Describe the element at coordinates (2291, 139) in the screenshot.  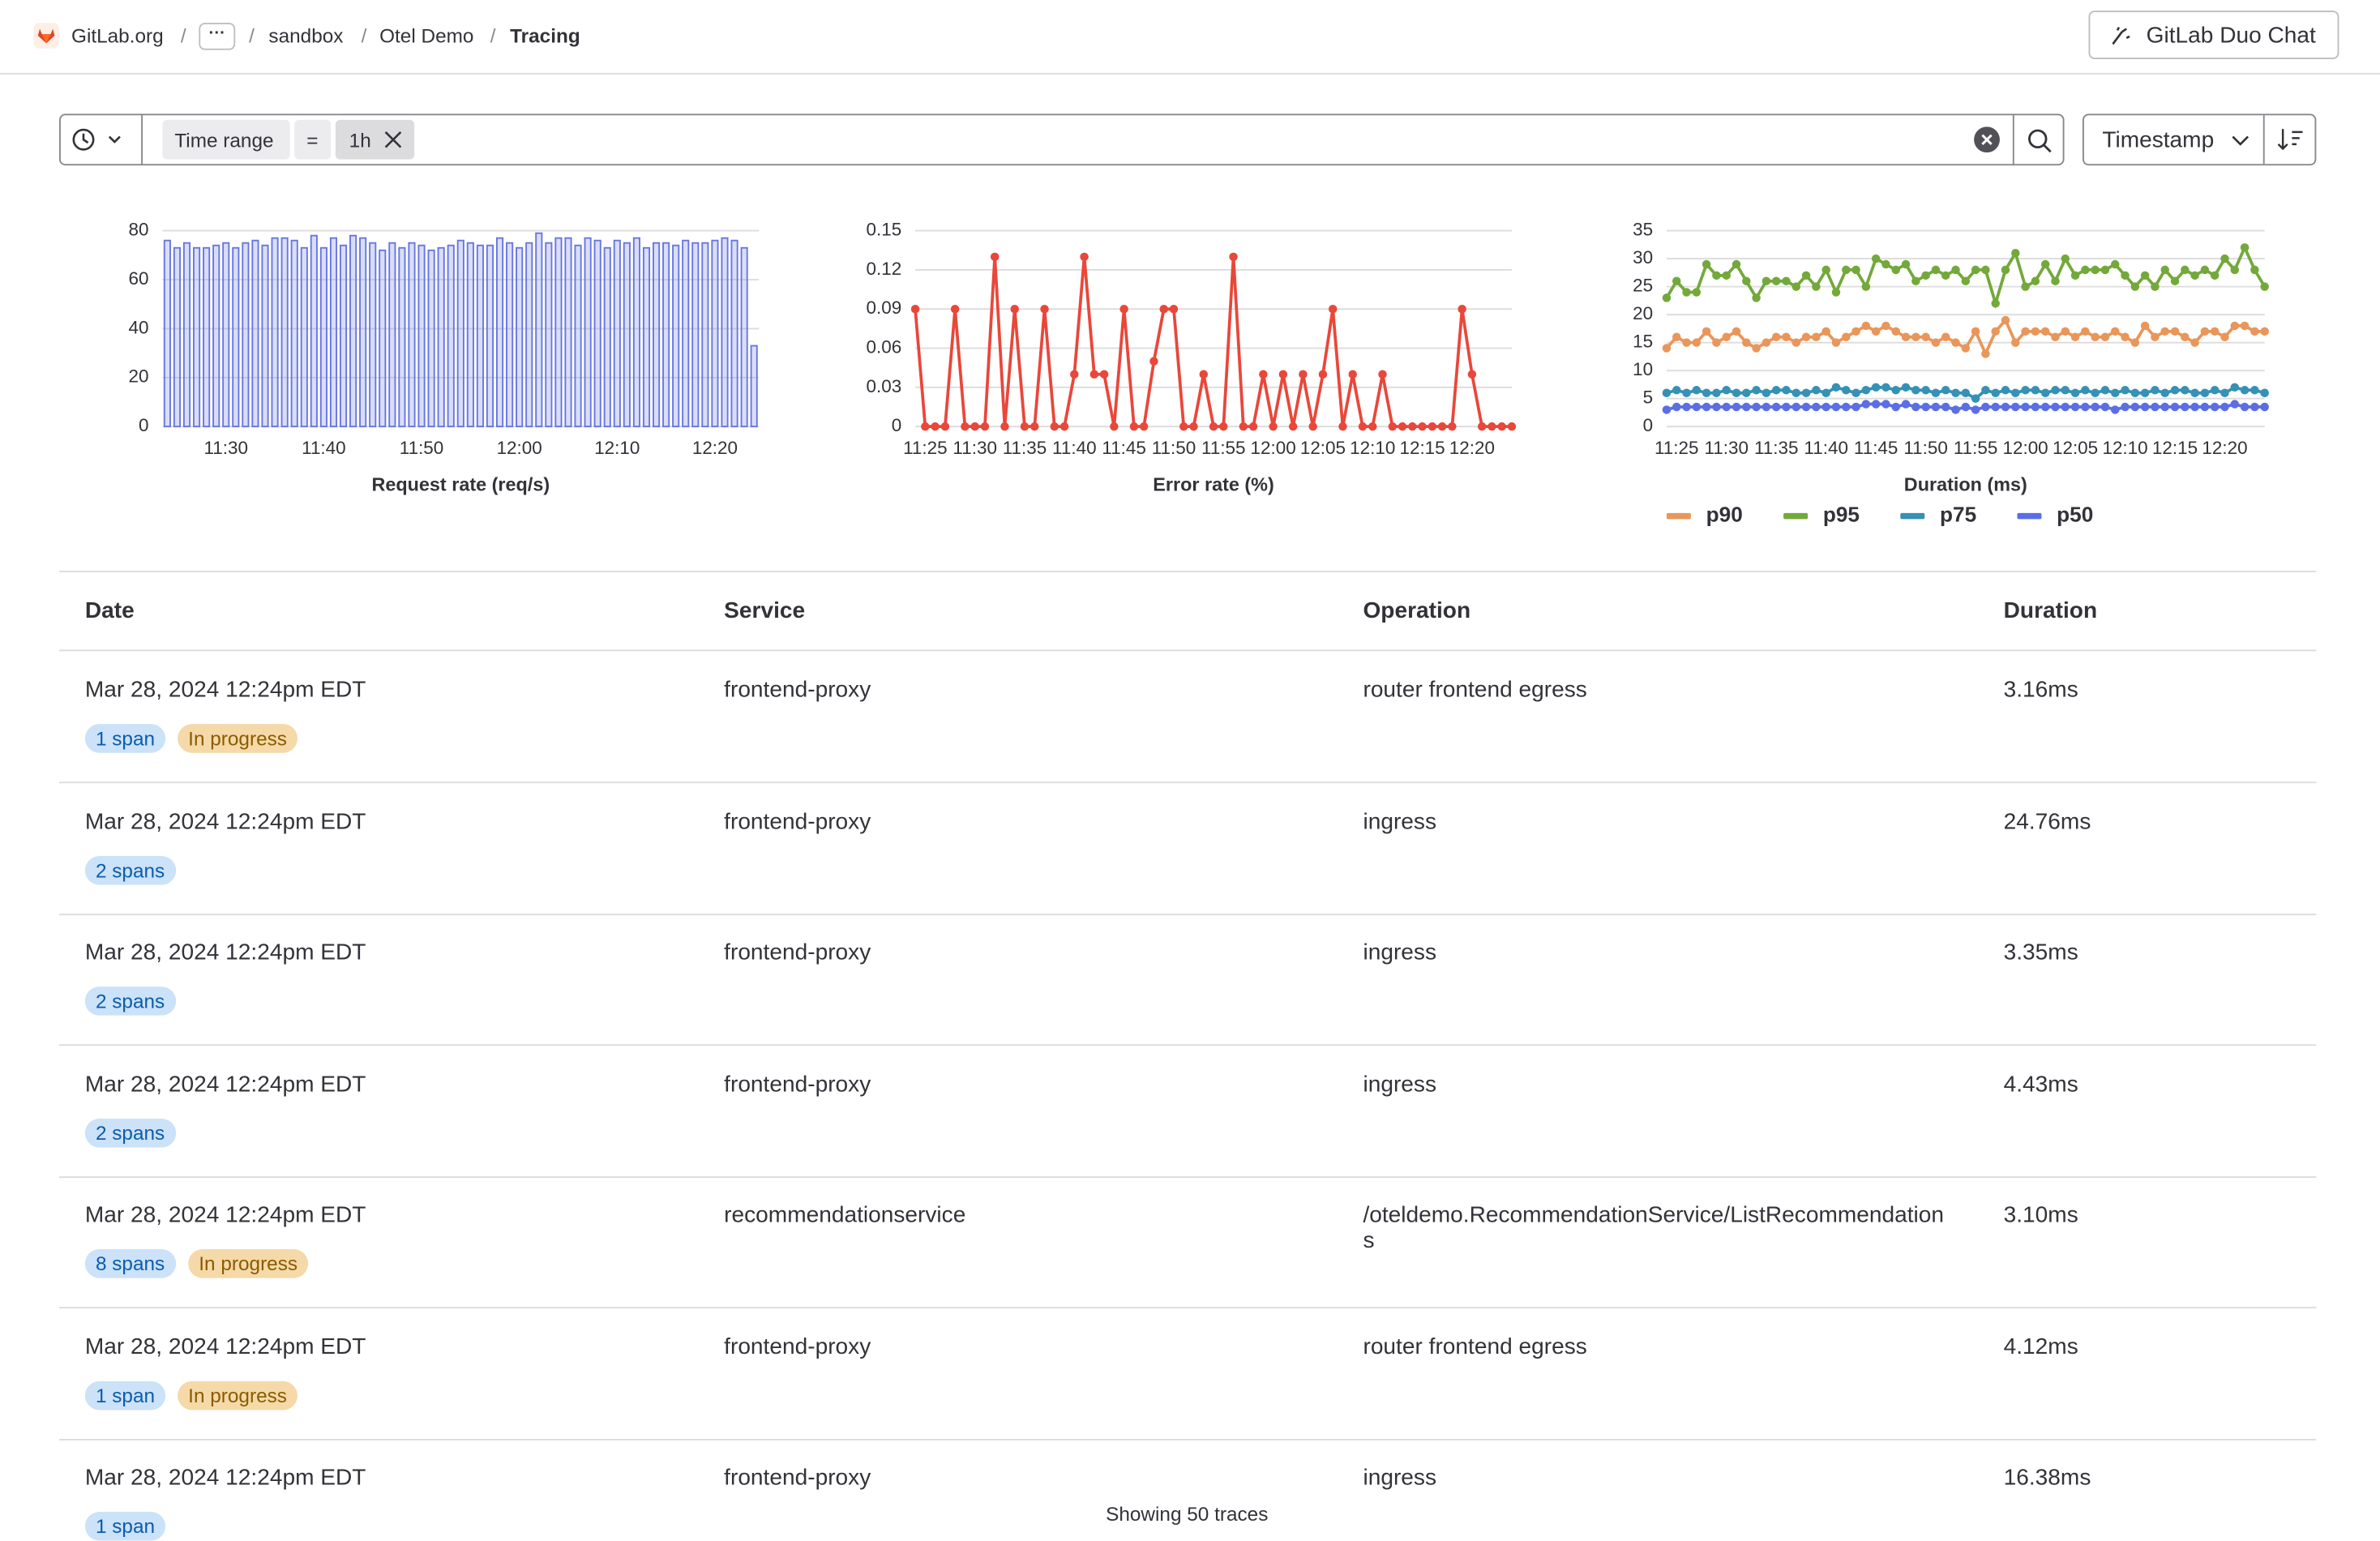
I see `sort-direction` at that location.